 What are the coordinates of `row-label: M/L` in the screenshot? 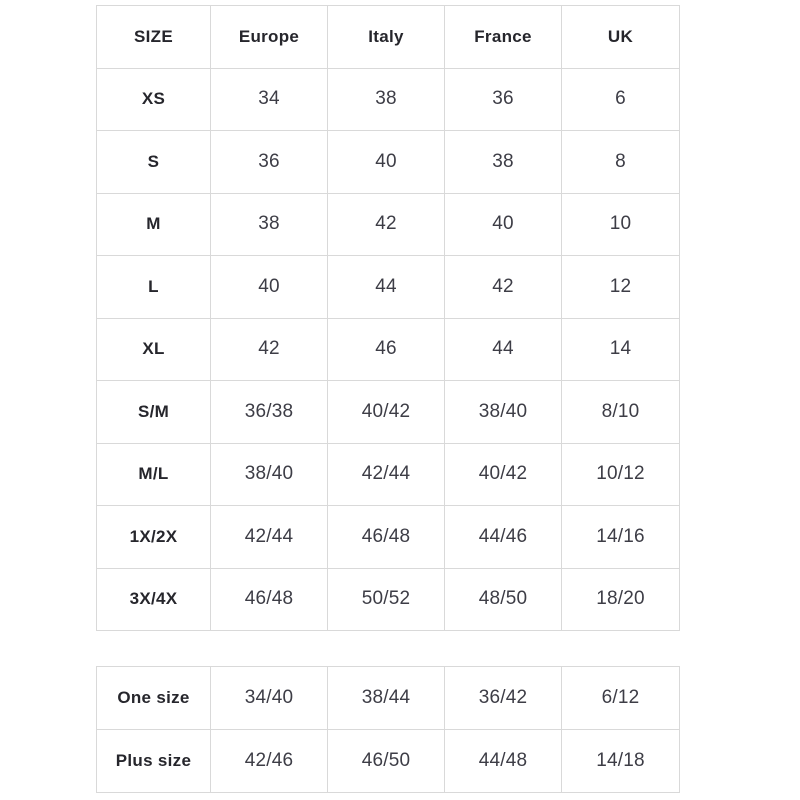 It's located at (153, 474).